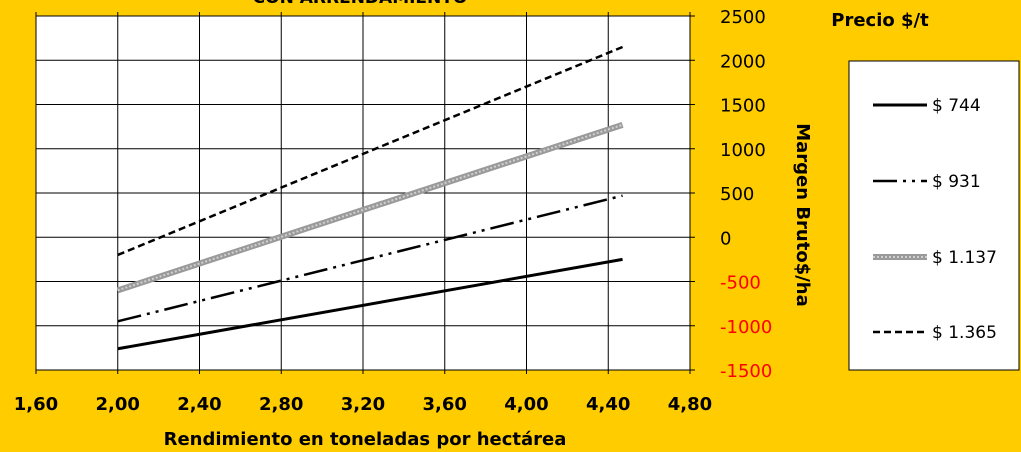 This screenshot has height=452, width=1021. What do you see at coordinates (880, 20) in the screenshot?
I see `legend-title: Precio $/t` at bounding box center [880, 20].